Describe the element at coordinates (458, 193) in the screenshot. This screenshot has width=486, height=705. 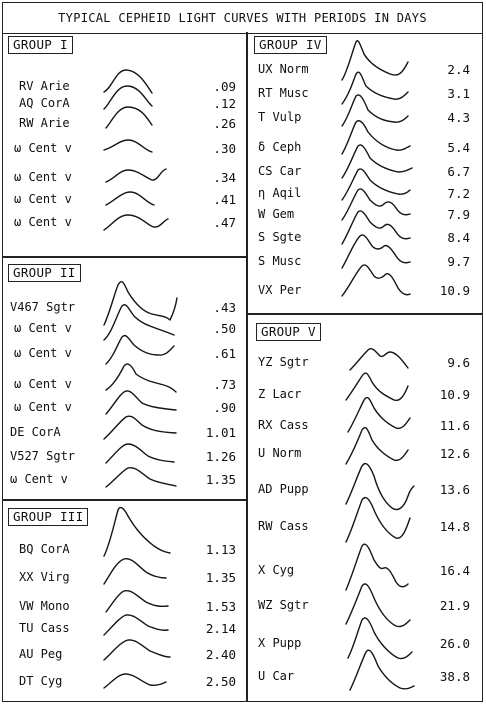
I see `star-period: 7.2` at that location.